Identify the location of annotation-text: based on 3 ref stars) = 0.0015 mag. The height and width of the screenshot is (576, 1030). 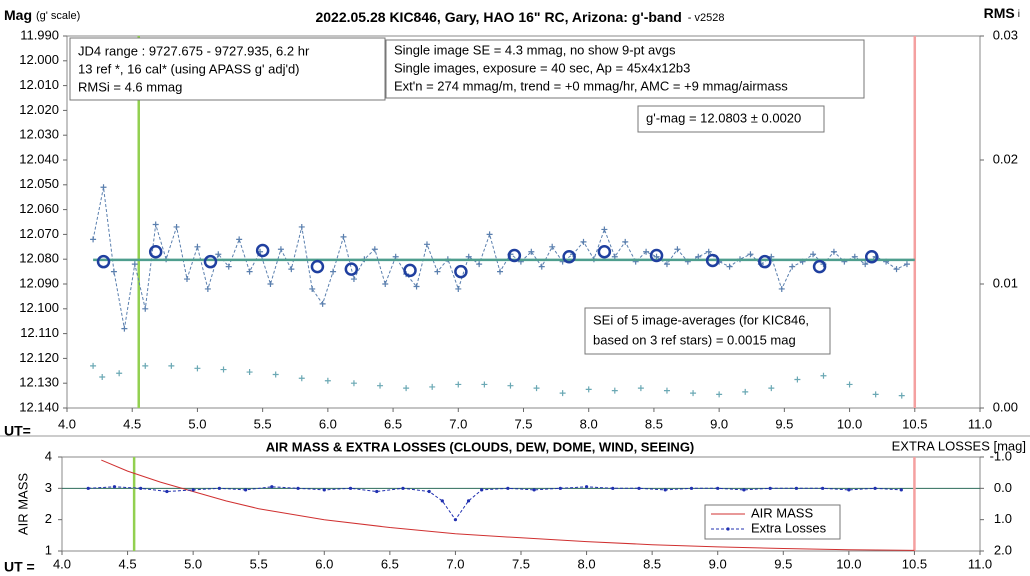
(694, 339).